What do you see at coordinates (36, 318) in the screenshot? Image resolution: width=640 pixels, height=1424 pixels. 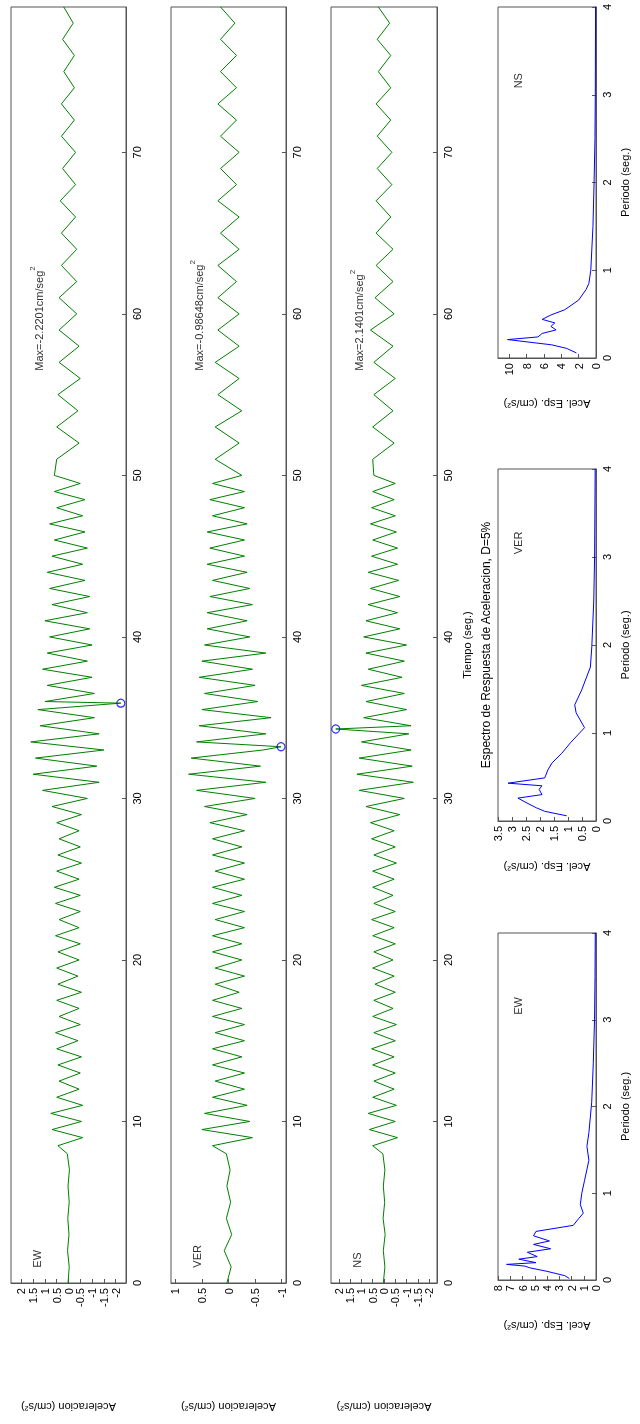 I see `annotation: Max=-2.2201cm/seg2` at bounding box center [36, 318].